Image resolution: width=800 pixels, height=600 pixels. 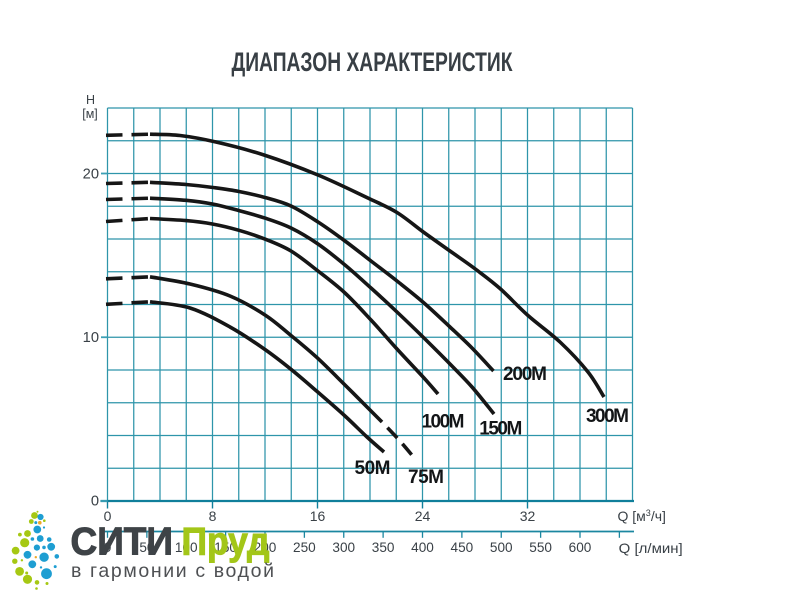 I want to click on svg-text: 50, so click(x=147, y=547).